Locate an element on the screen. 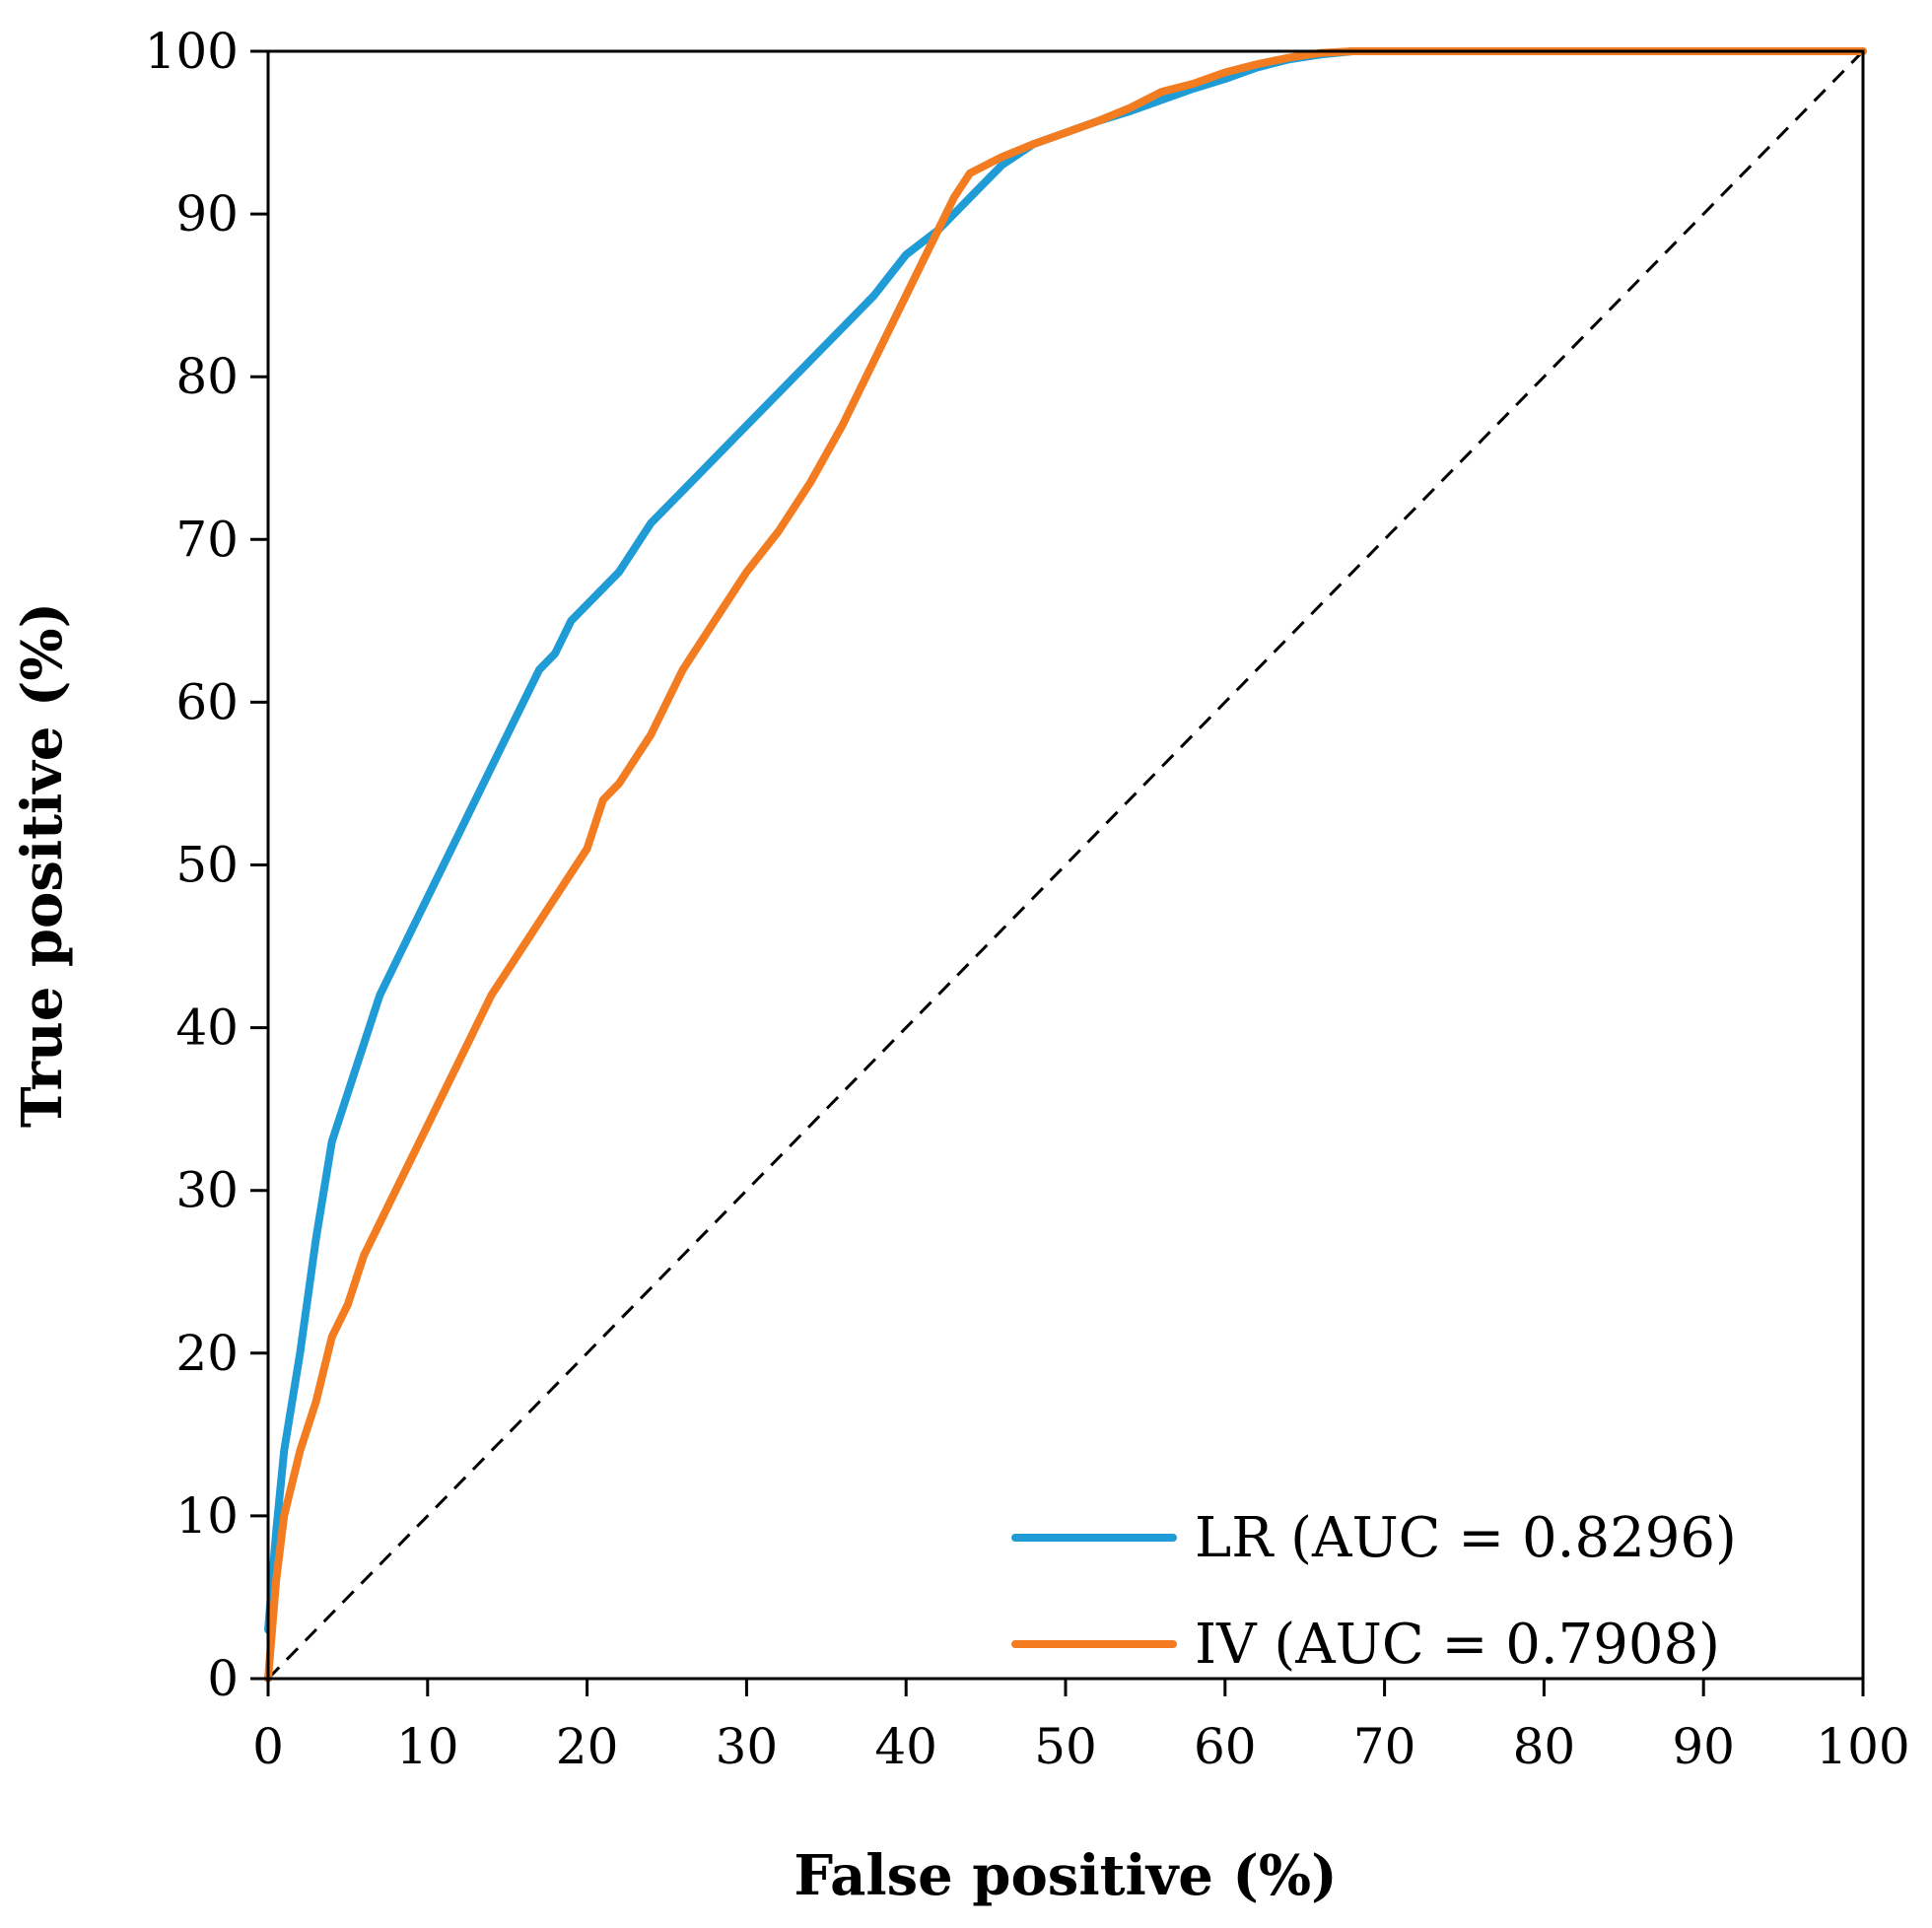 The image size is (1932, 1928). y-tick-label: 0 is located at coordinates (223, 1678).